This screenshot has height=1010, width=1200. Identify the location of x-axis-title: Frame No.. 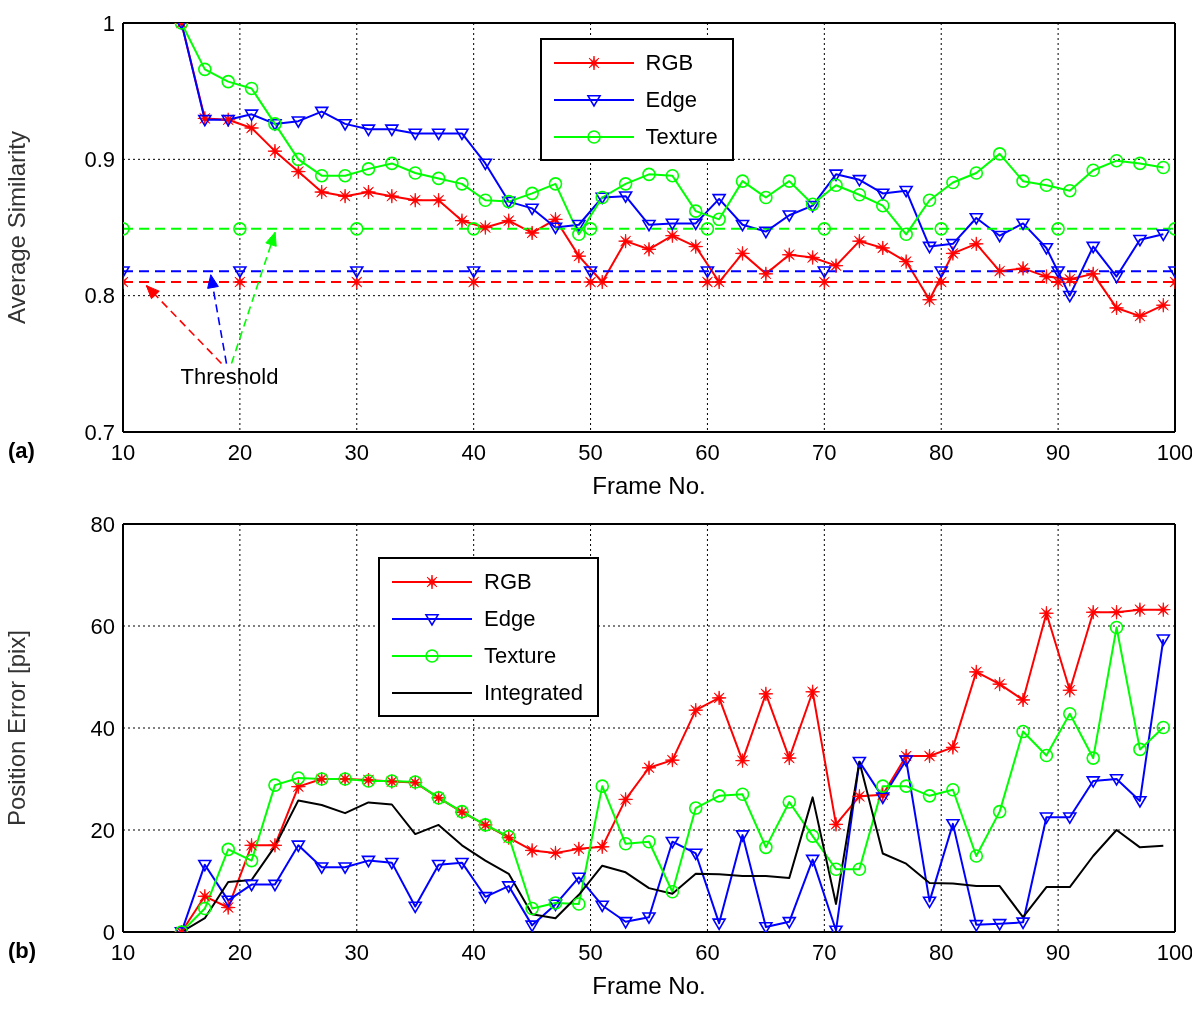
(649, 985).